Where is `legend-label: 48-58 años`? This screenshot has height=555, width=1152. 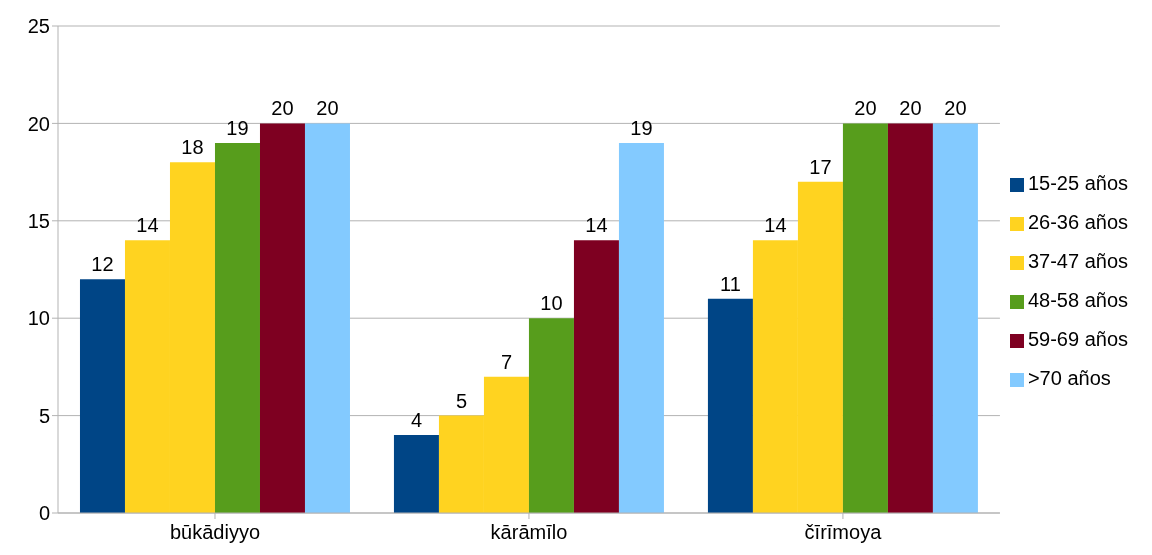 legend-label: 48-58 años is located at coordinates (1077, 299).